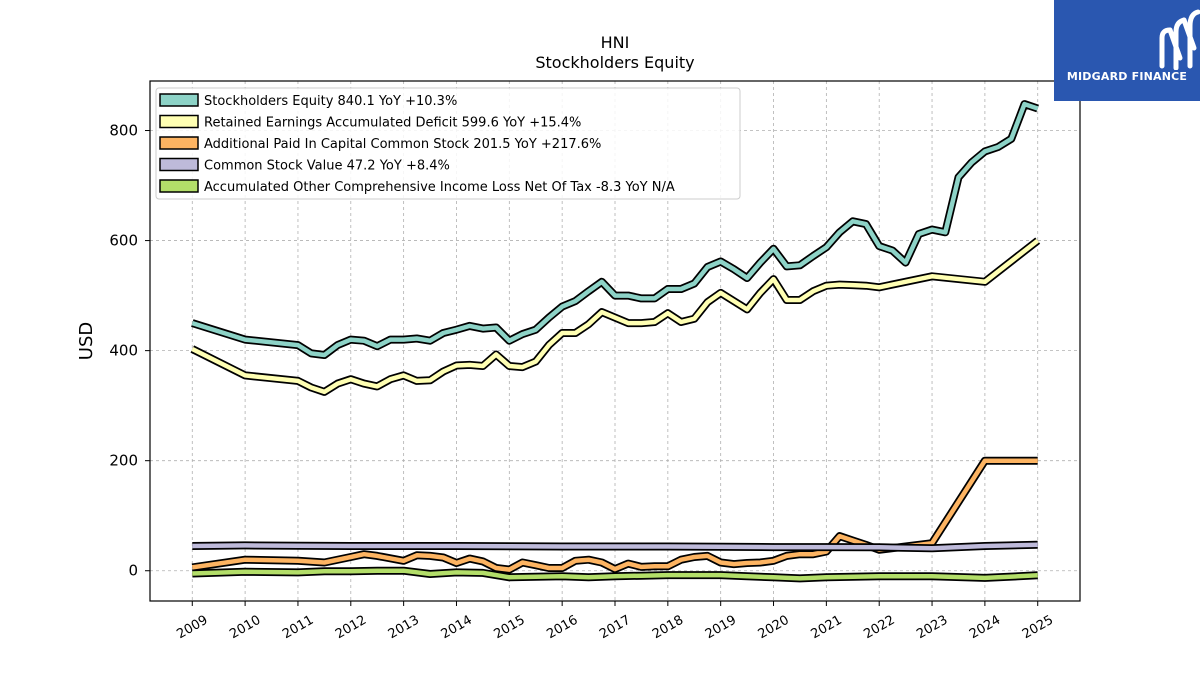  What do you see at coordinates (298, 628) in the screenshot?
I see `x-tick-label: 2011` at bounding box center [298, 628].